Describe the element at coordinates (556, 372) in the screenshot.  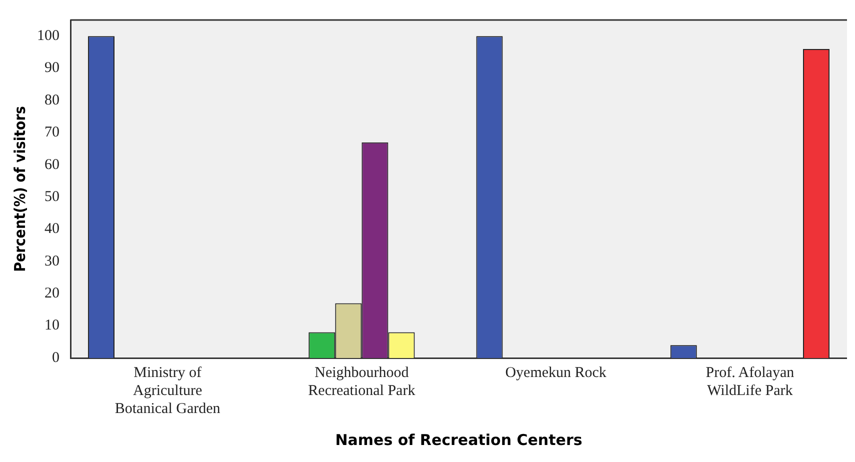
I see `x-tick-label: Oyemekun Rock` at that location.